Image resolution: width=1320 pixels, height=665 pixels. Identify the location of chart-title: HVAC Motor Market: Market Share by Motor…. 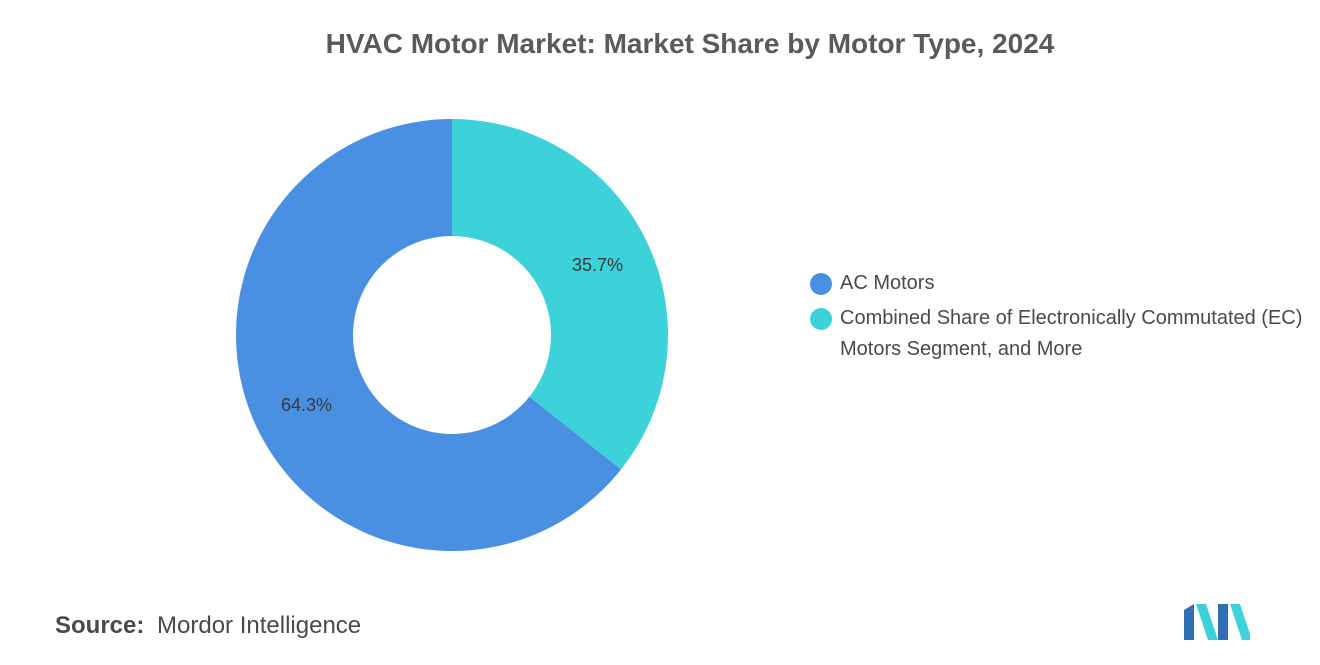
(690, 43).